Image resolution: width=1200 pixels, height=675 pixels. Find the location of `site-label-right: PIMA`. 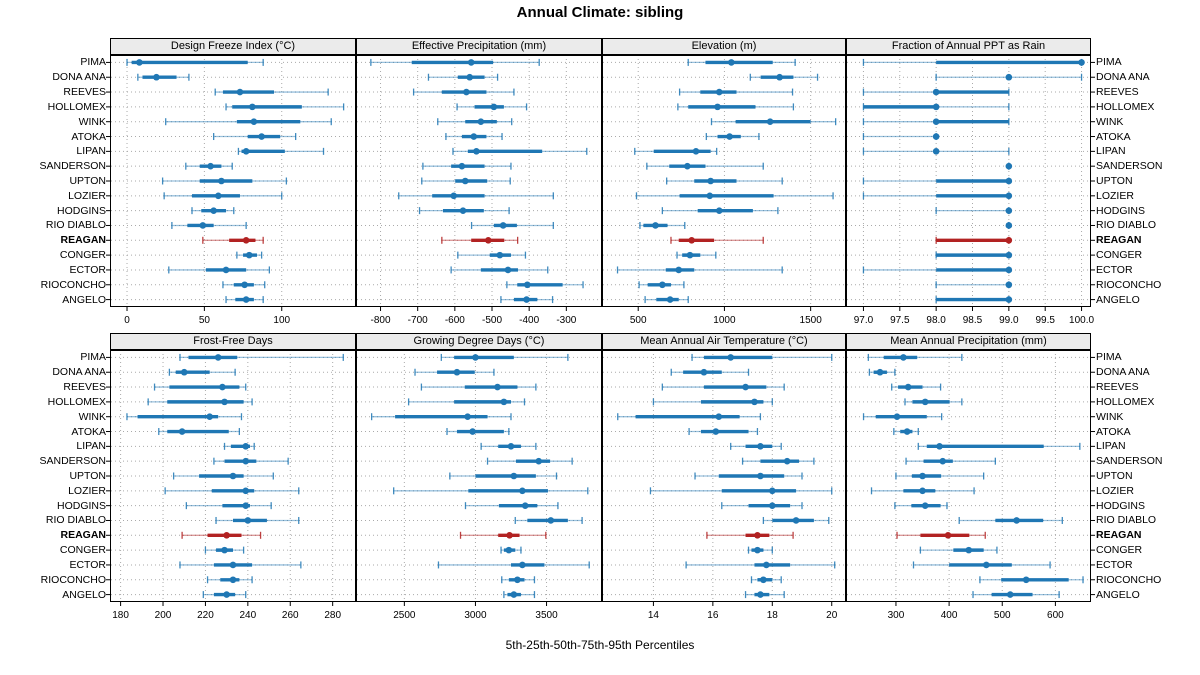

site-label-right: PIMA is located at coordinates (1109, 357).